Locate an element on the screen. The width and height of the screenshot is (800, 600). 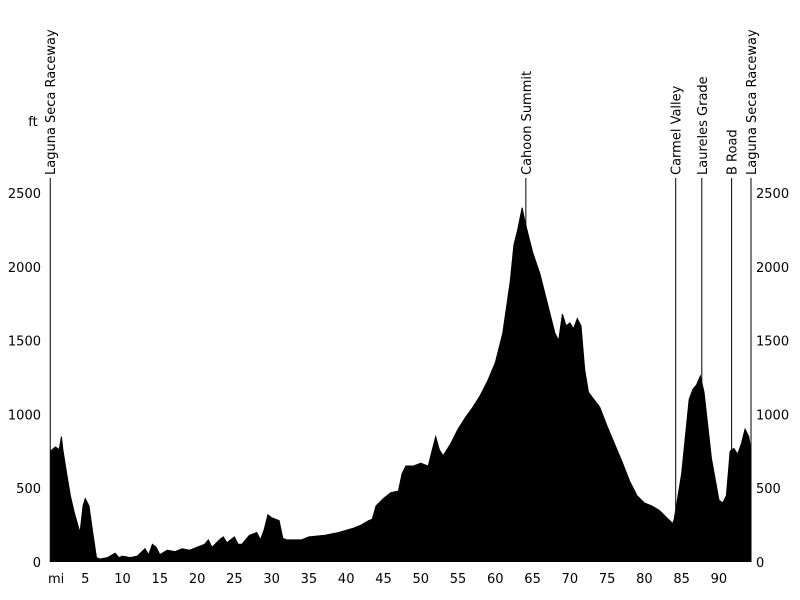
x-tick-label: 5 is located at coordinates (85, 579).